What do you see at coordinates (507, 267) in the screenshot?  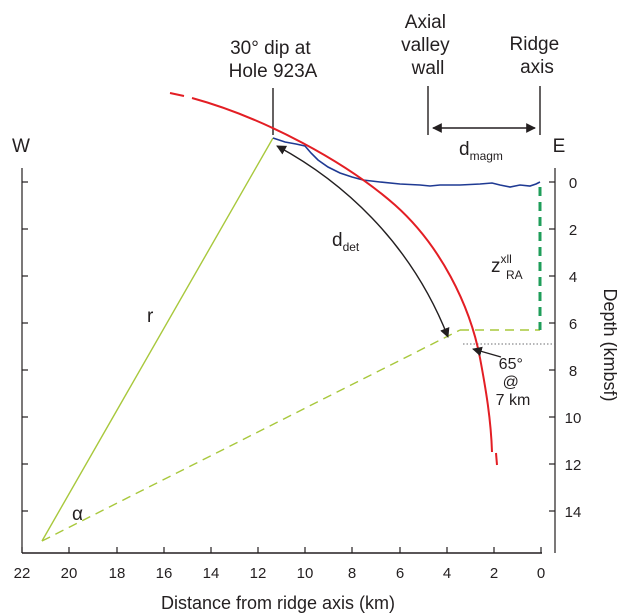 I see `z-ra-label: zxll RA` at bounding box center [507, 267].